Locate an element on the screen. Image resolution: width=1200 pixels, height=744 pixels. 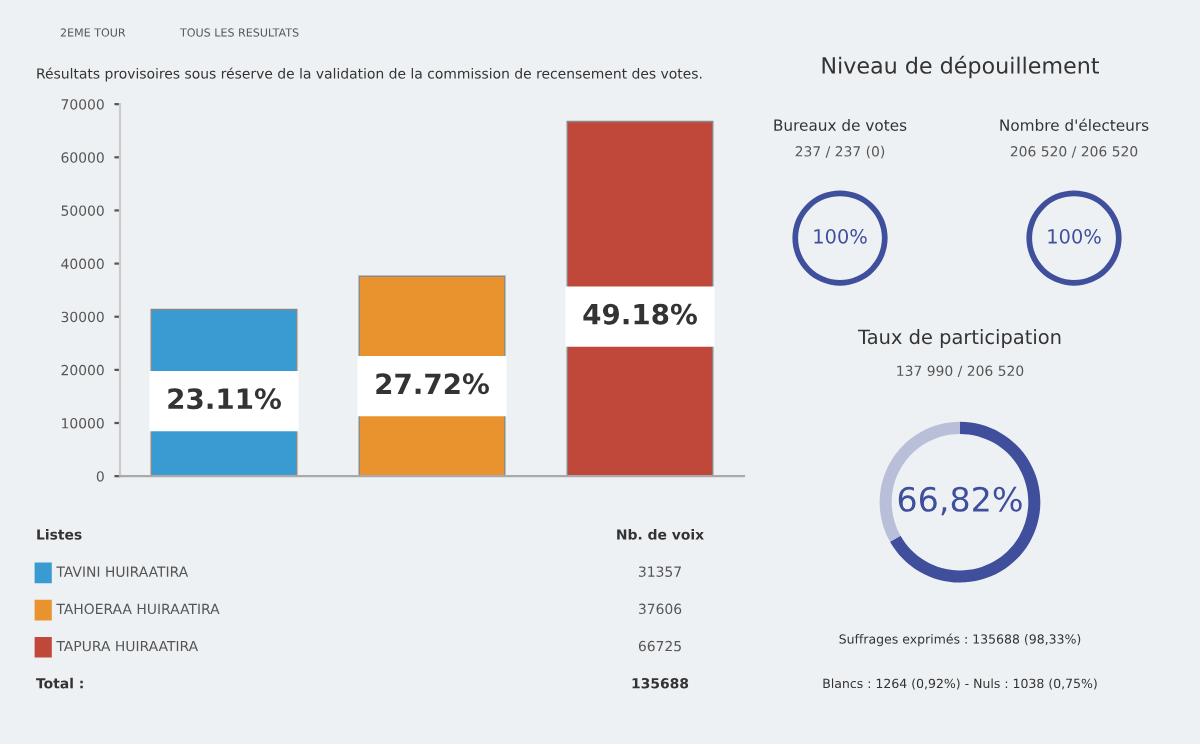
chart-title: Taux de participation is located at coordinates (959, 338).